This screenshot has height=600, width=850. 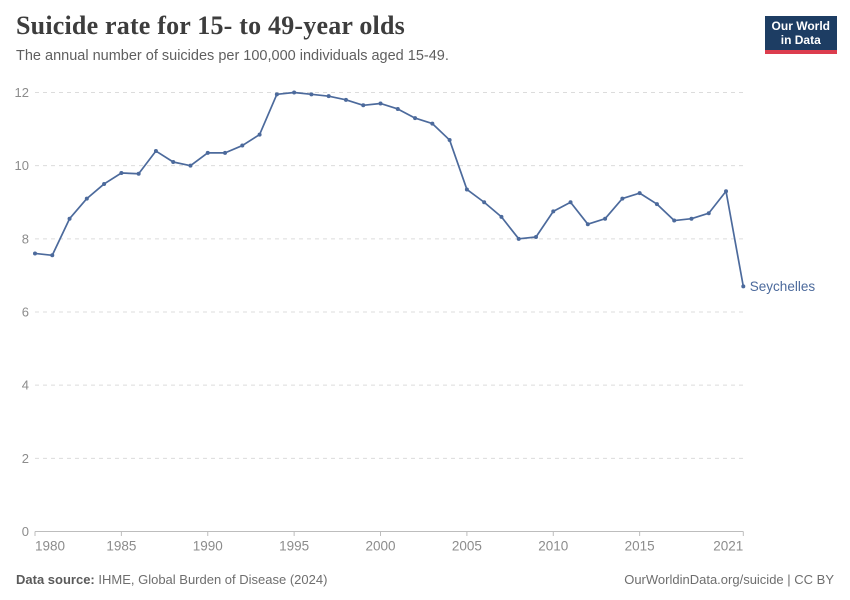 What do you see at coordinates (25, 312) in the screenshot?
I see `y-axis-tick-label: 6` at bounding box center [25, 312].